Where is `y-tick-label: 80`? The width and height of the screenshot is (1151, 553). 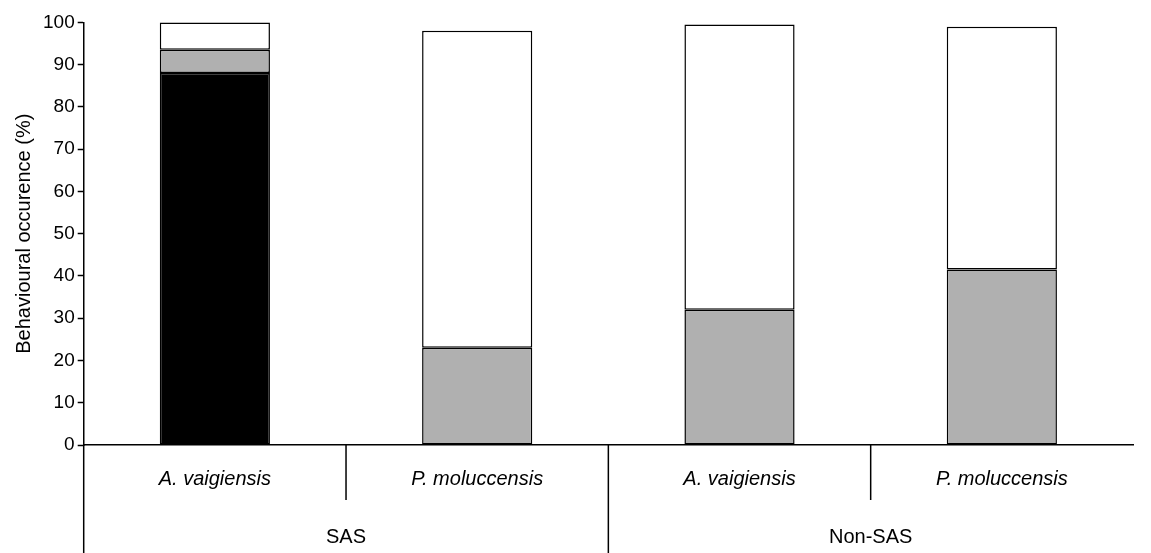 y-tick-label: 80 is located at coordinates (64, 106).